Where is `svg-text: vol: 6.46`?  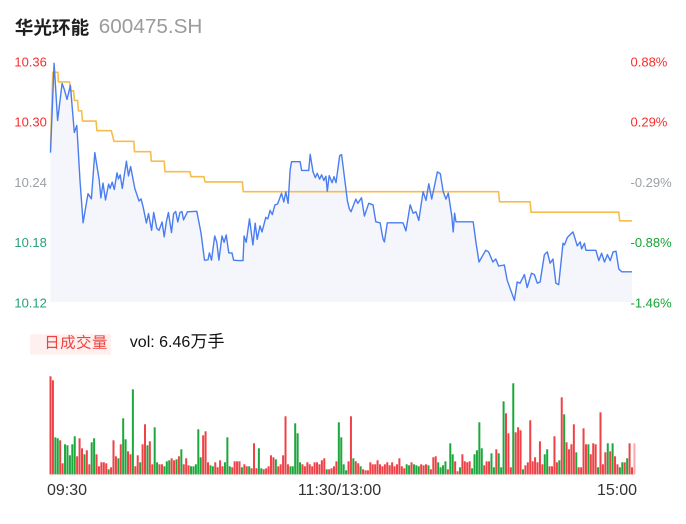 svg-text: vol: 6.46 is located at coordinates (160, 342).